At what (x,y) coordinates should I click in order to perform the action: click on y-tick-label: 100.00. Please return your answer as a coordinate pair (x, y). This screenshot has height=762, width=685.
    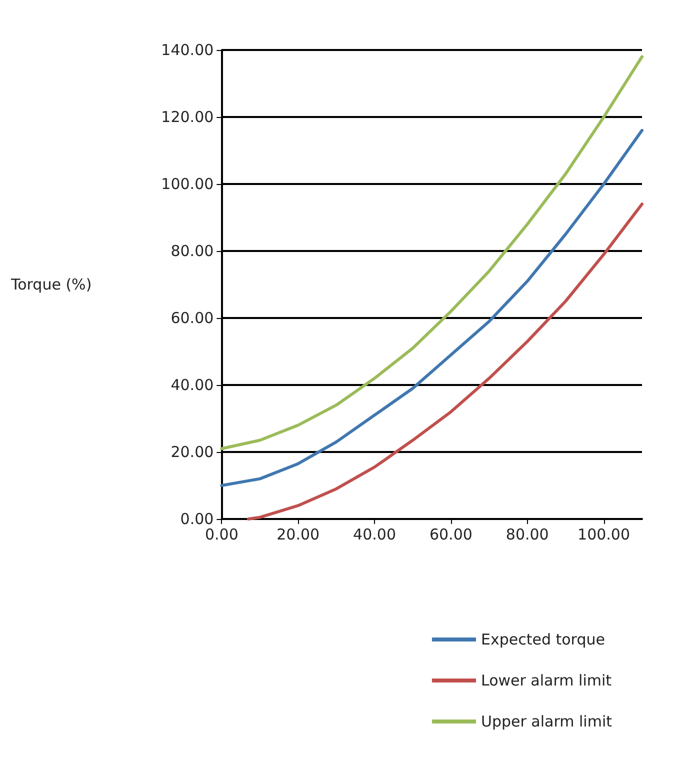
    Looking at the image, I should click on (187, 184).